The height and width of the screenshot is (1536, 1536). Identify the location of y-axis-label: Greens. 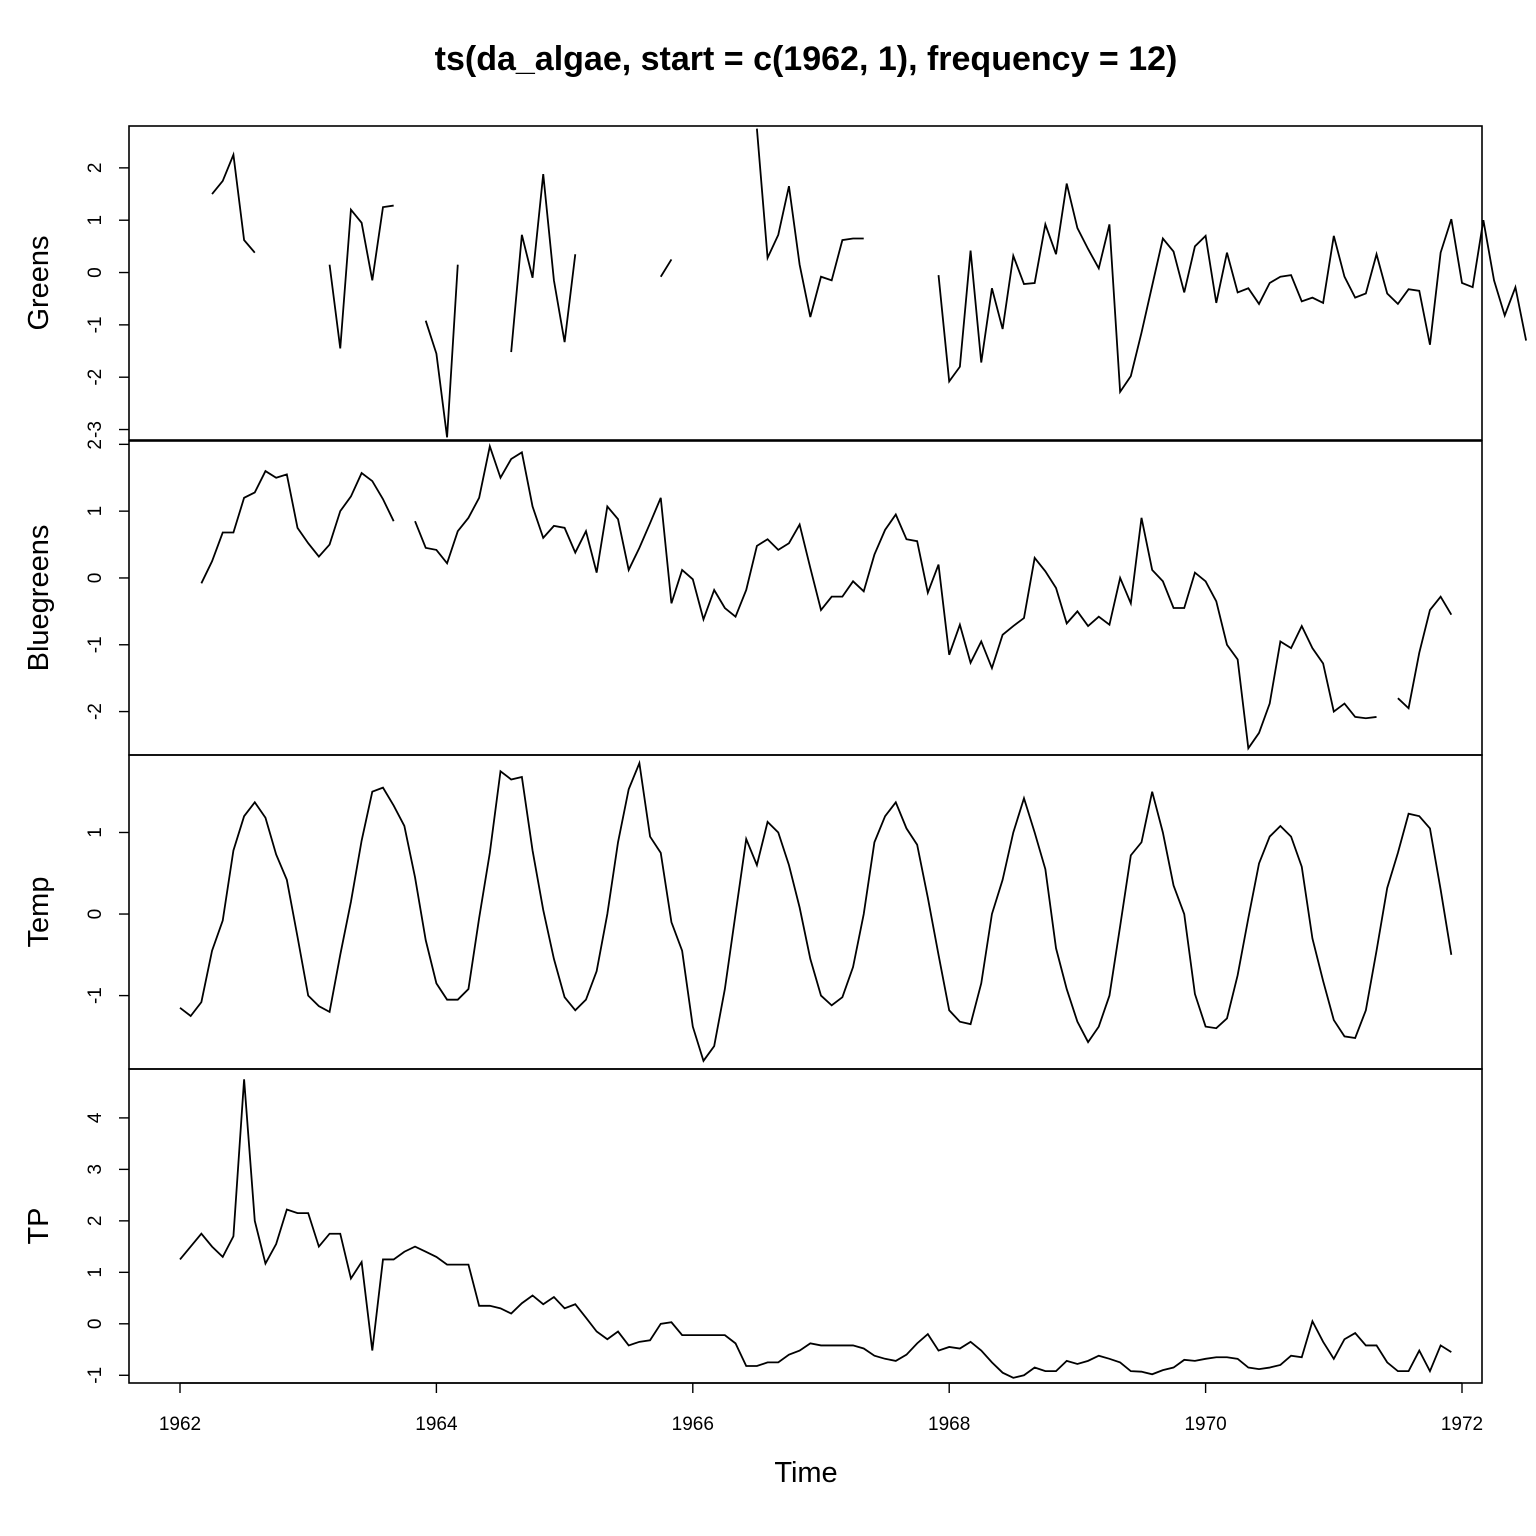
(39, 282).